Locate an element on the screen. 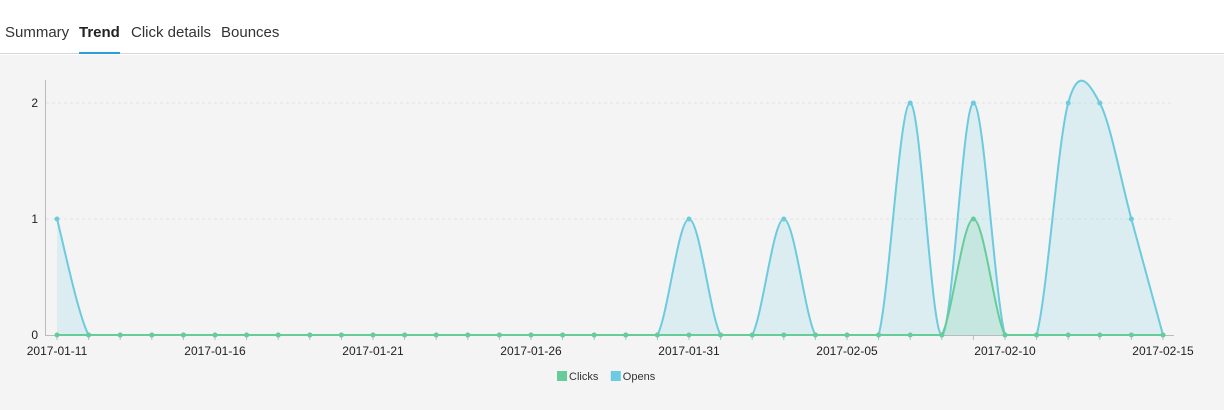 The height and width of the screenshot is (410, 1224). x-tick-label: 2017-02-05 is located at coordinates (847, 351).